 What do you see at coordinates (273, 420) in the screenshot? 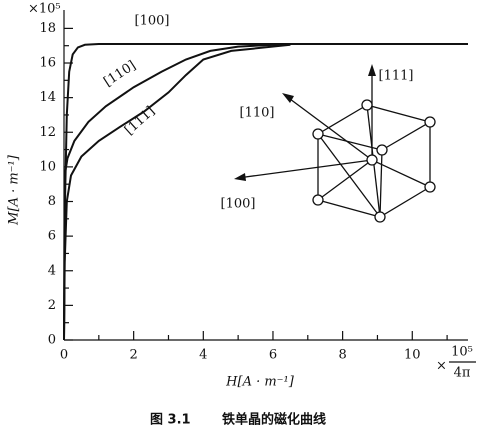
I see `caption-text: 铁单晶的磁化曲线` at bounding box center [273, 420].